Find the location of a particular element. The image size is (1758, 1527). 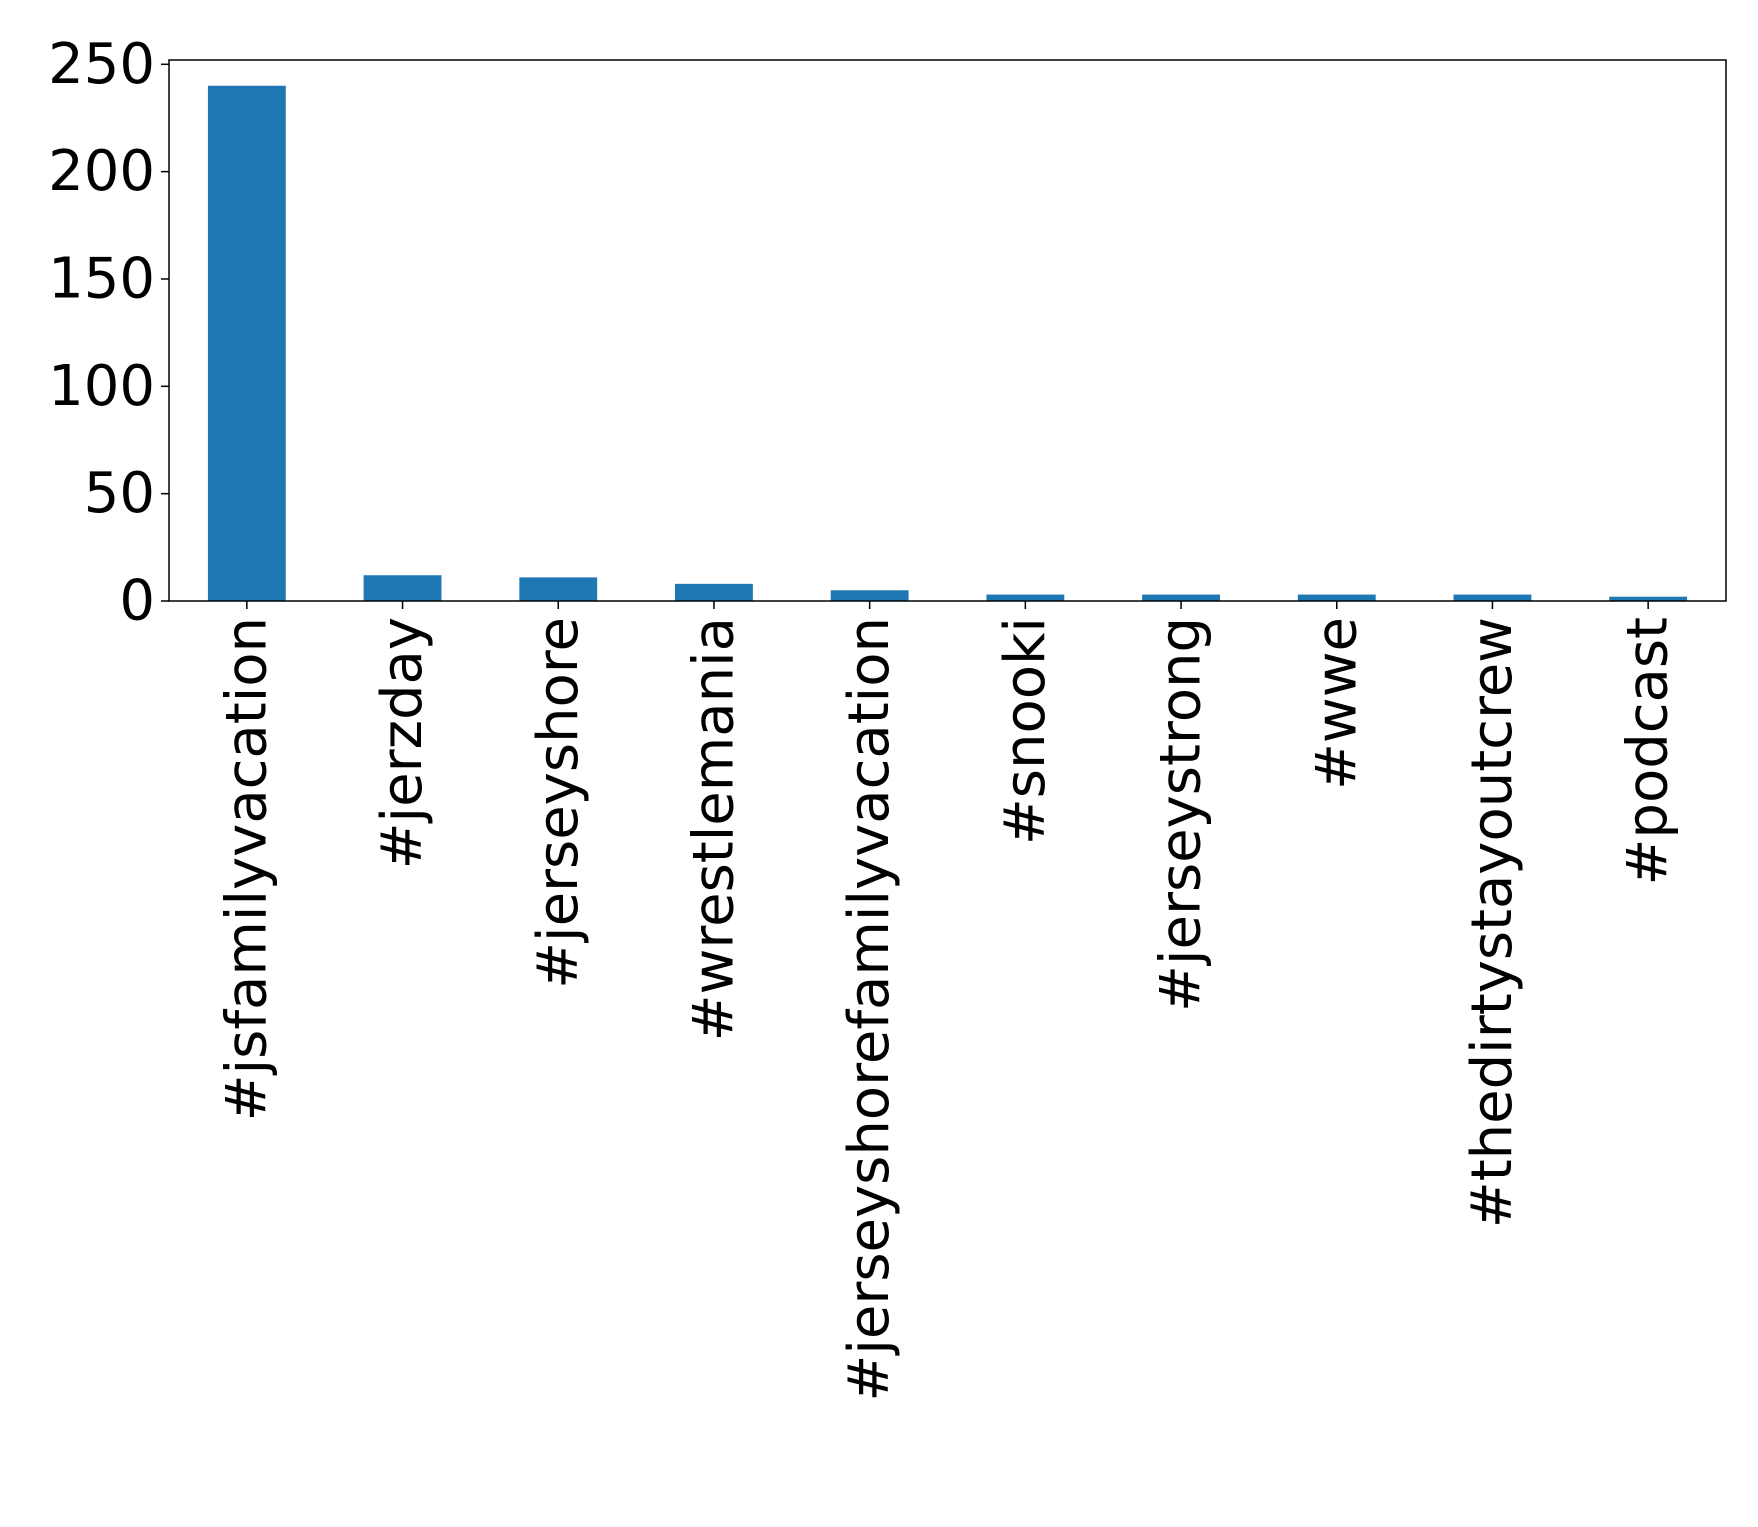

x-tick-label: #snooki is located at coordinates (1025, 731).